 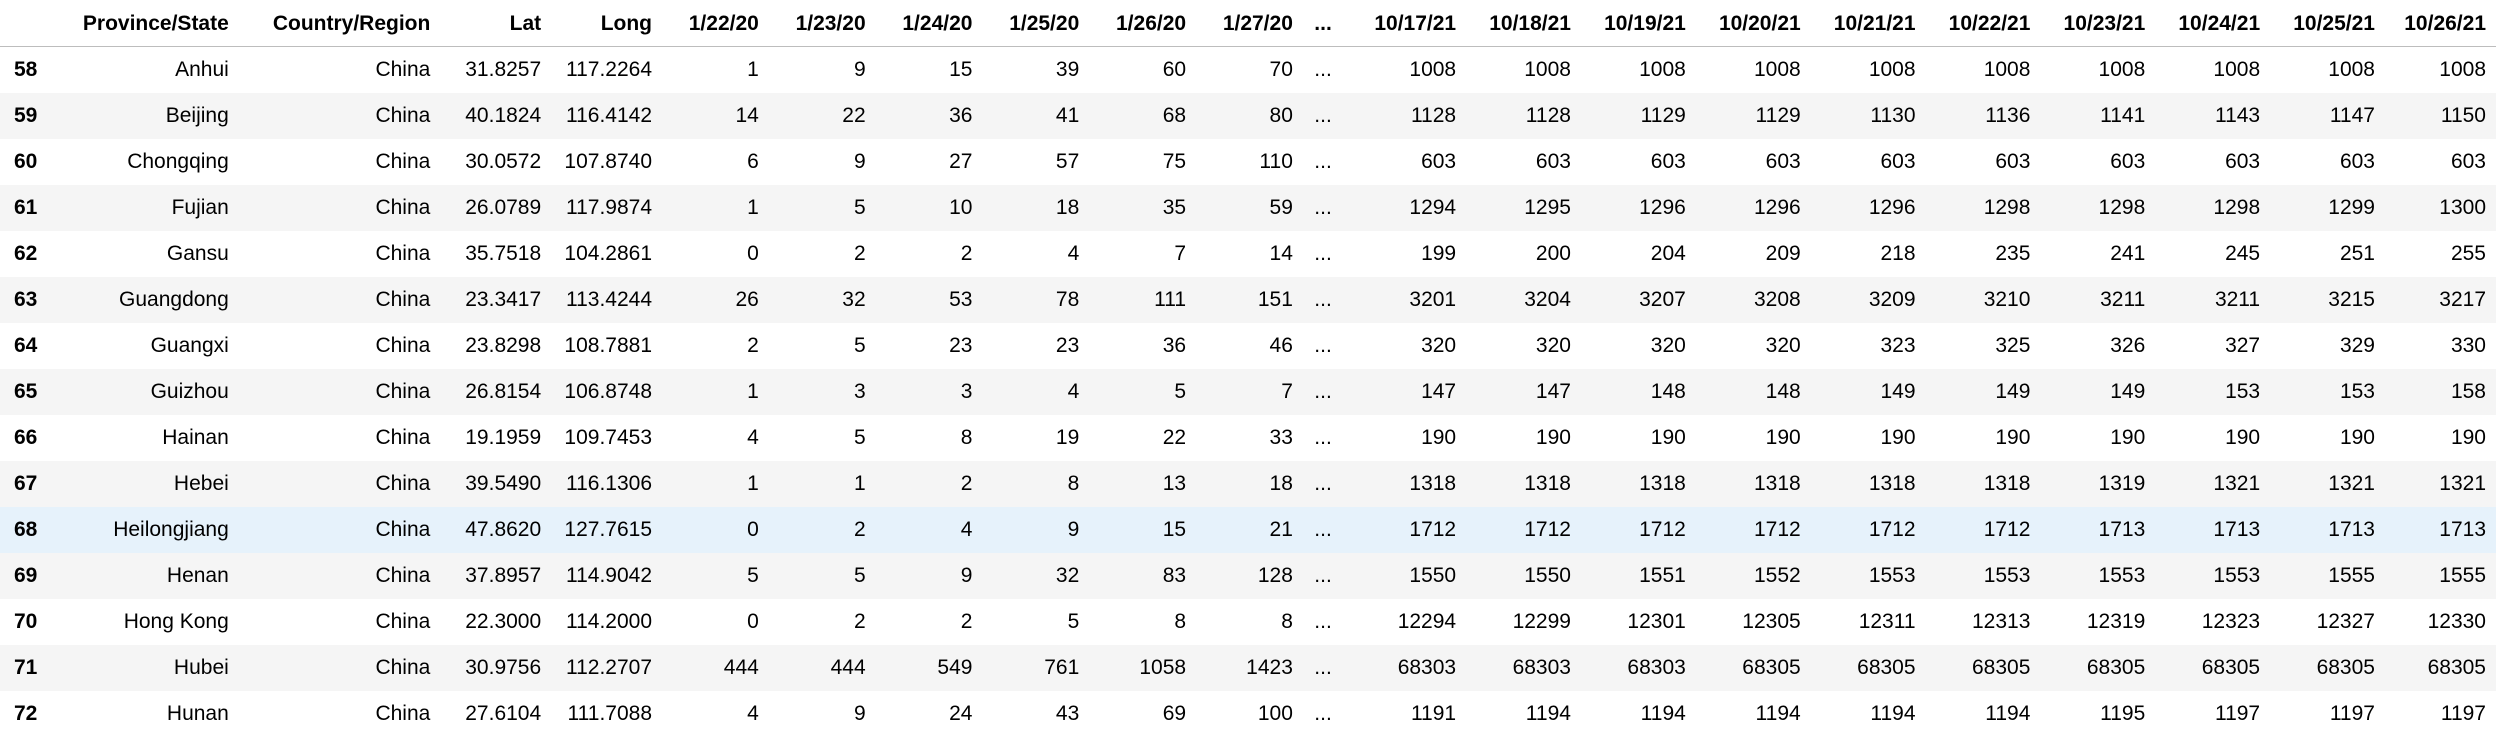 What do you see at coordinates (1406, 254) in the screenshot?
I see `table-cell: 199` at bounding box center [1406, 254].